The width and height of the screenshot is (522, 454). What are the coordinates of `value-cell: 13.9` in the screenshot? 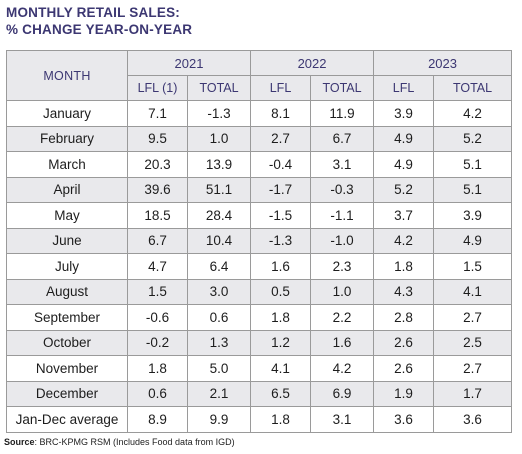 It's located at (219, 164).